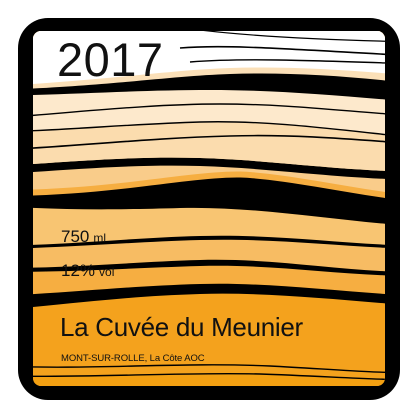  I want to click on volume-unit: ml, so click(100, 238).